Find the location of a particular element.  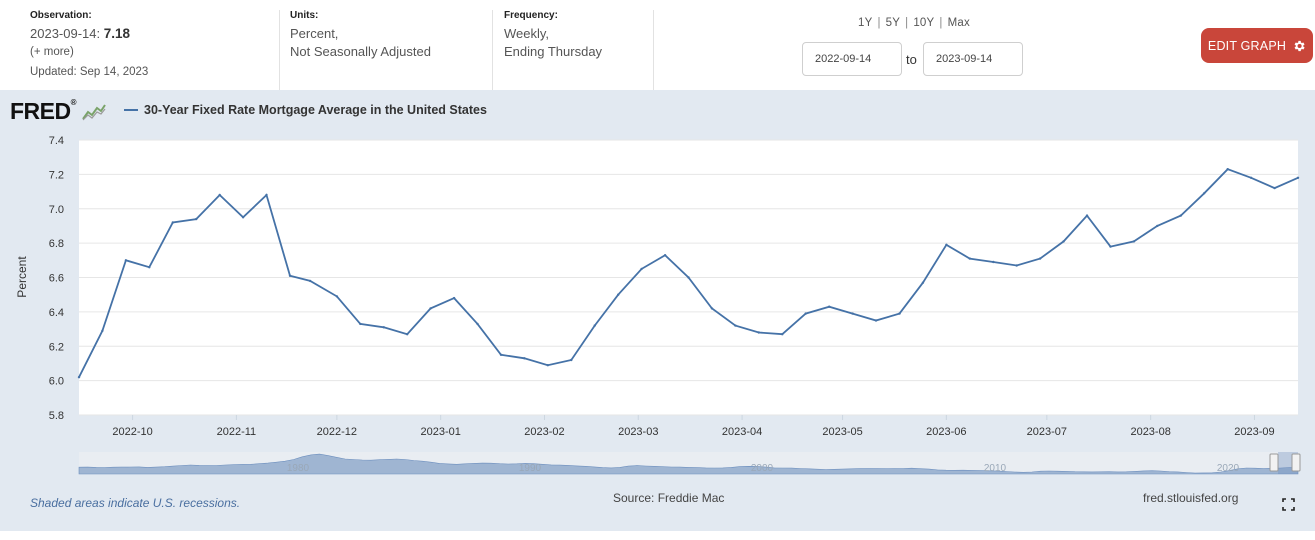

navigator-handle-right is located at coordinates (1296, 462).